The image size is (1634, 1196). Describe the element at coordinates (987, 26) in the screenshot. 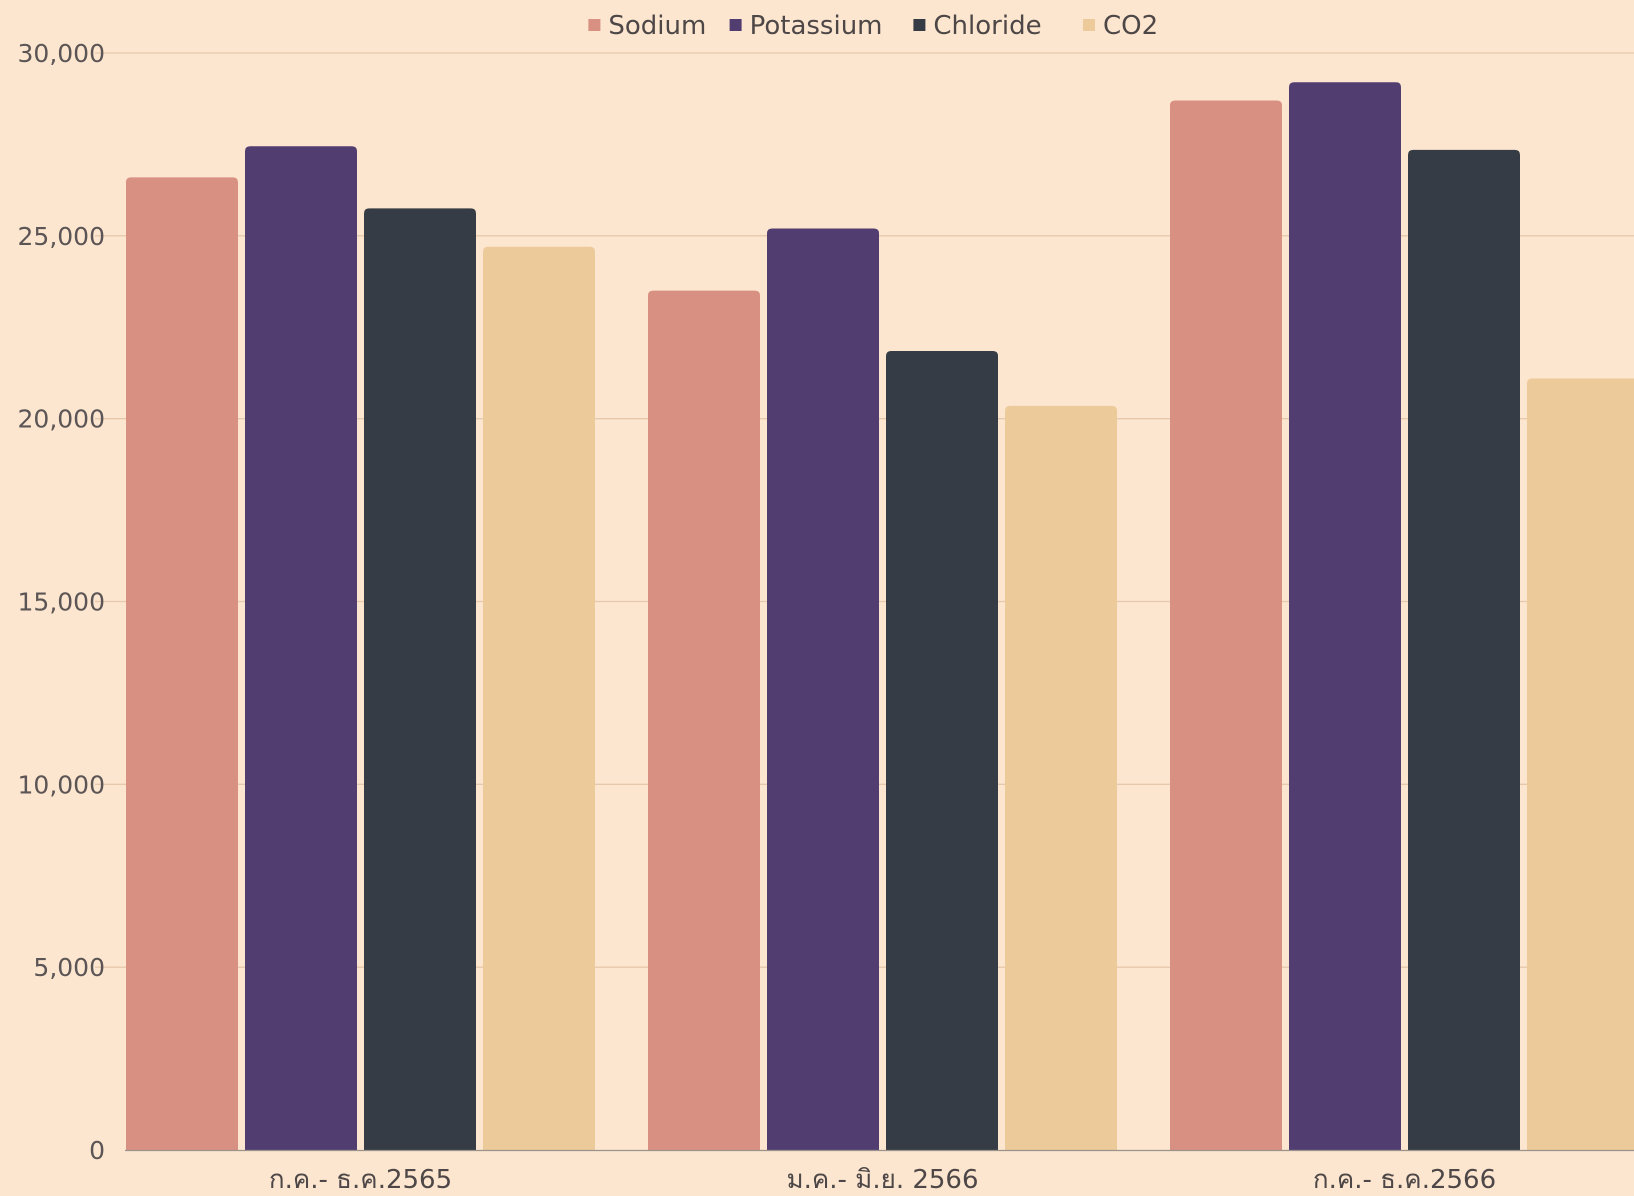

I see `legend-label: Chloride` at that location.